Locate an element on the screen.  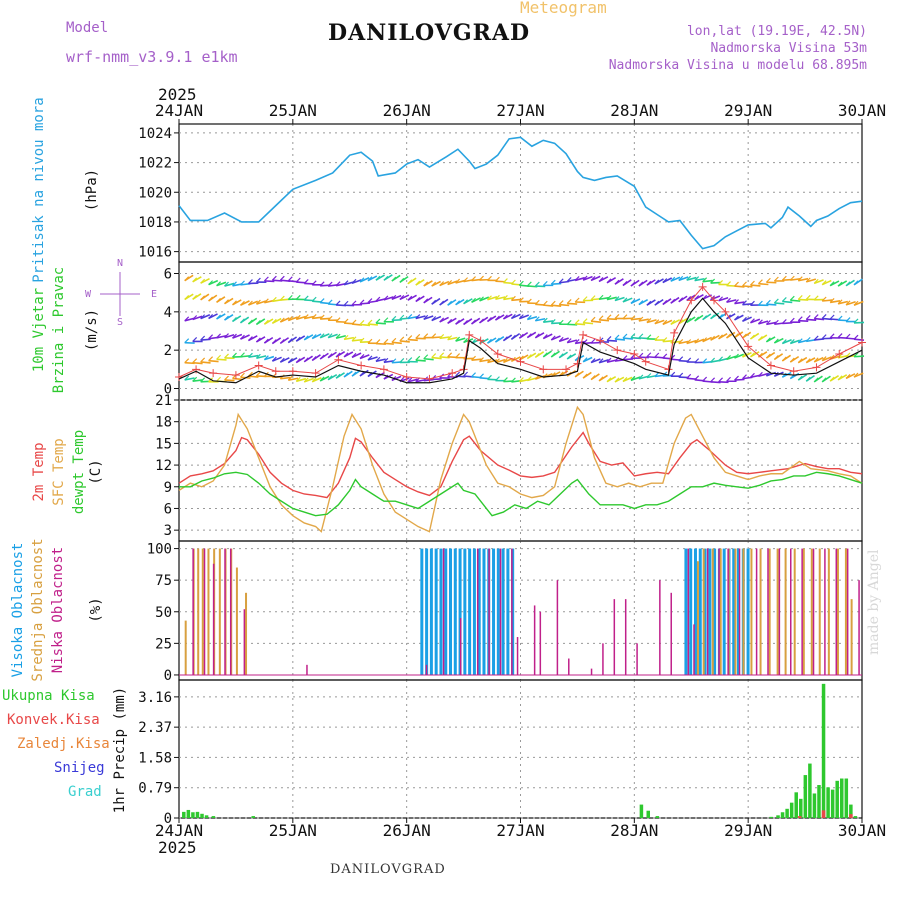
compass-south: S is located at coordinates (120, 322).